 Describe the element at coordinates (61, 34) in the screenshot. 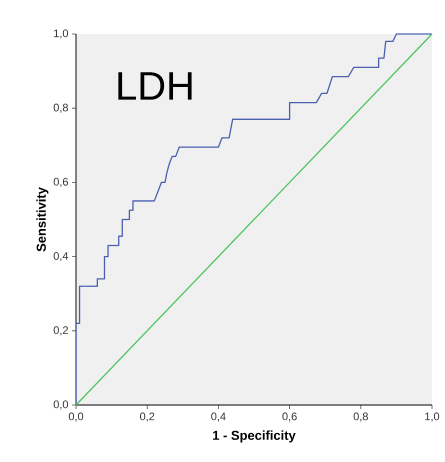

I see `y-tick-label: 1,0` at that location.